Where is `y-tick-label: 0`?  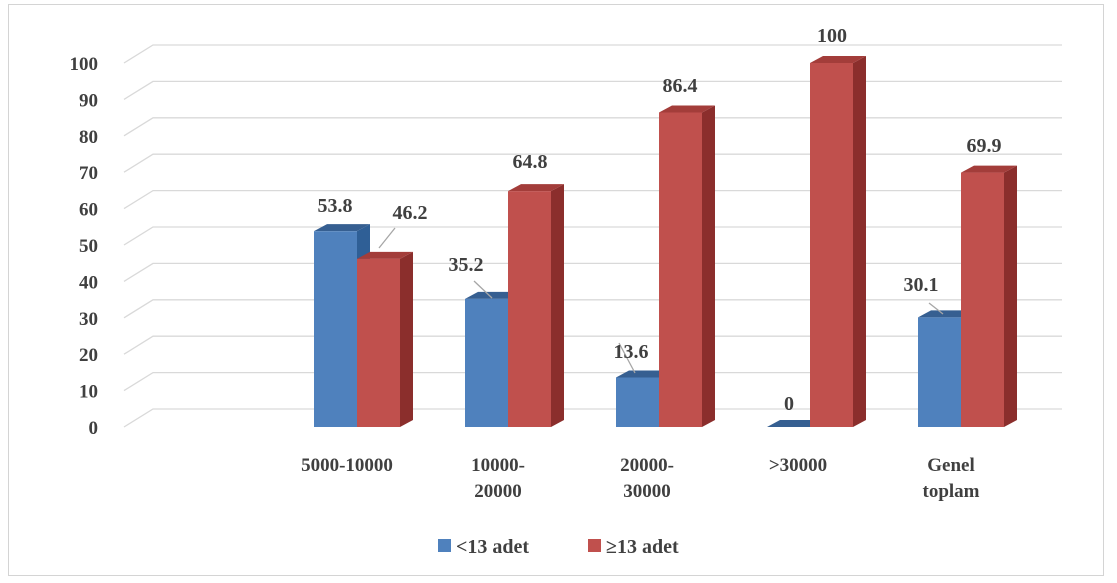
y-tick-label: 0 is located at coordinates (94, 428).